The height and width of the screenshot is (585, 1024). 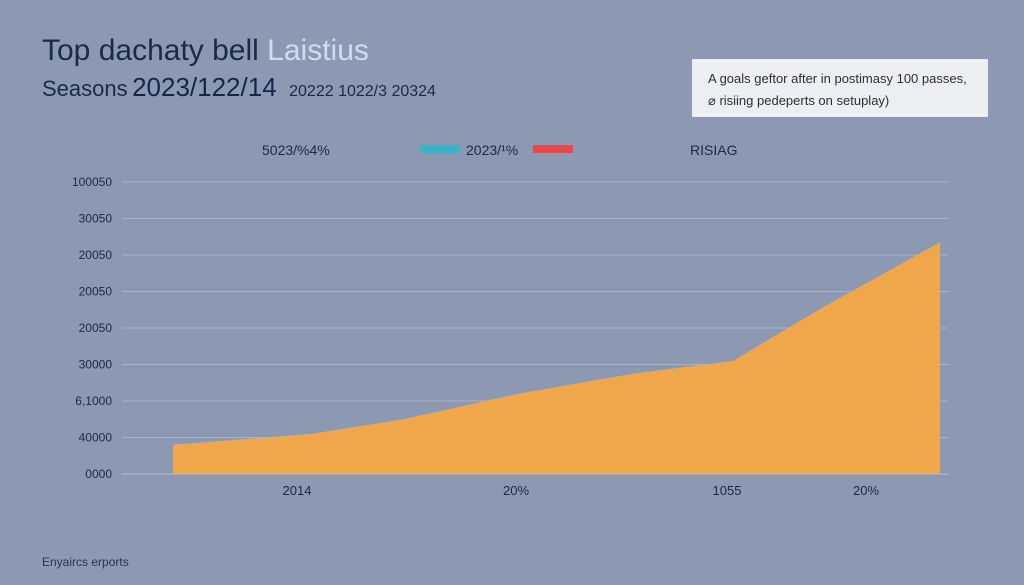 What do you see at coordinates (553, 149) in the screenshot?
I see `legend-swatch-red` at bounding box center [553, 149].